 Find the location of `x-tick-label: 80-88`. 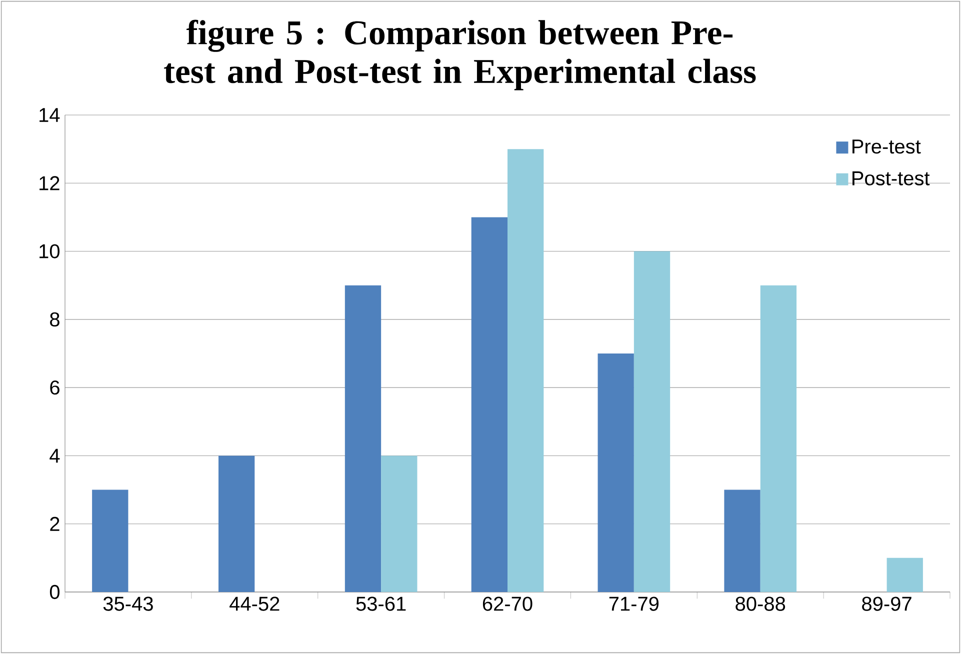

x-tick-label: 80-88 is located at coordinates (761, 603).